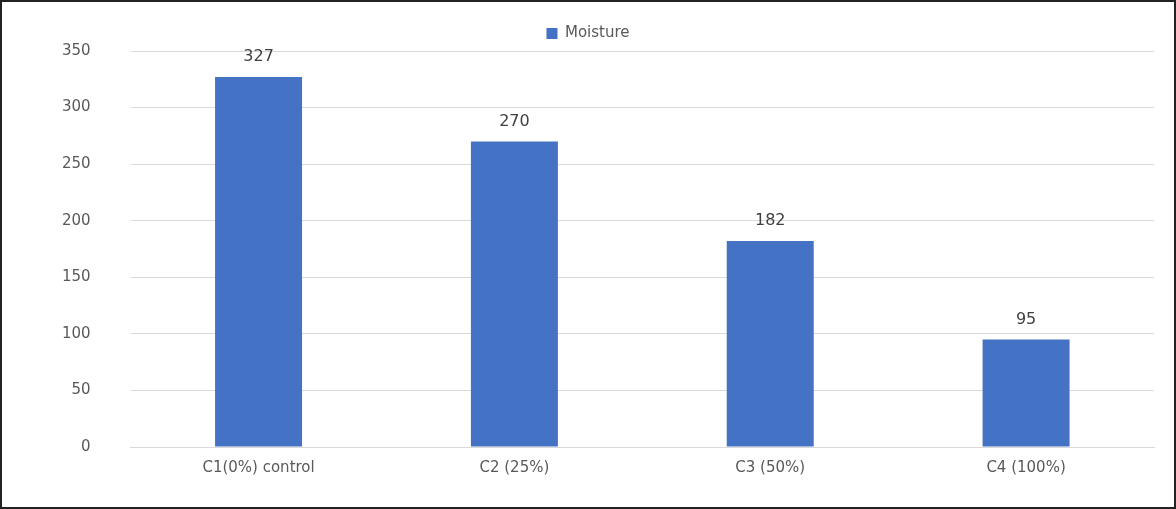 The height and width of the screenshot is (509, 1176). I want to click on x-tick-label: C1(0%) control, so click(258, 466).